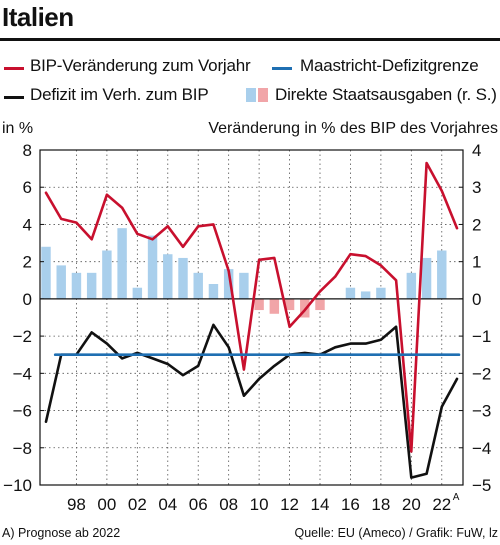 Image resolution: width=500 pixels, height=545 pixels. What do you see at coordinates (282, 68) in the screenshot?
I see `legend-swatch-maastricht` at bounding box center [282, 68].